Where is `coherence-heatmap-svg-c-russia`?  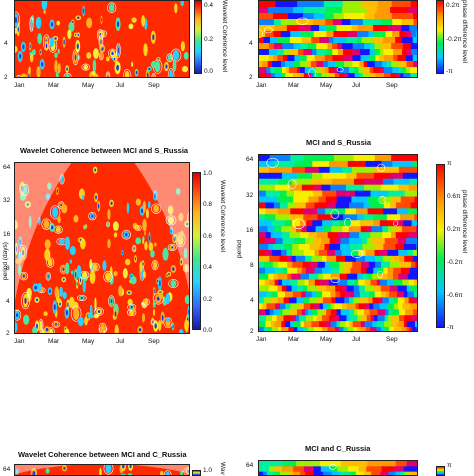
coherence-heatmap-svg-c-russia is located at coordinates (102, 470).